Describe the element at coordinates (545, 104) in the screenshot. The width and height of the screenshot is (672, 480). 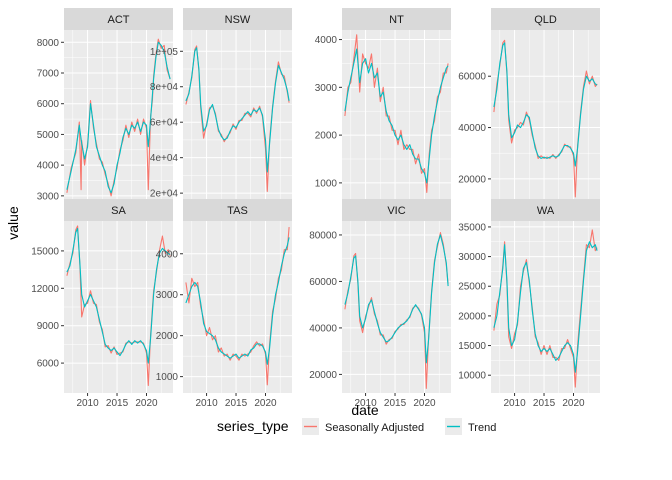
I see `series-line-trend-qld` at that location.